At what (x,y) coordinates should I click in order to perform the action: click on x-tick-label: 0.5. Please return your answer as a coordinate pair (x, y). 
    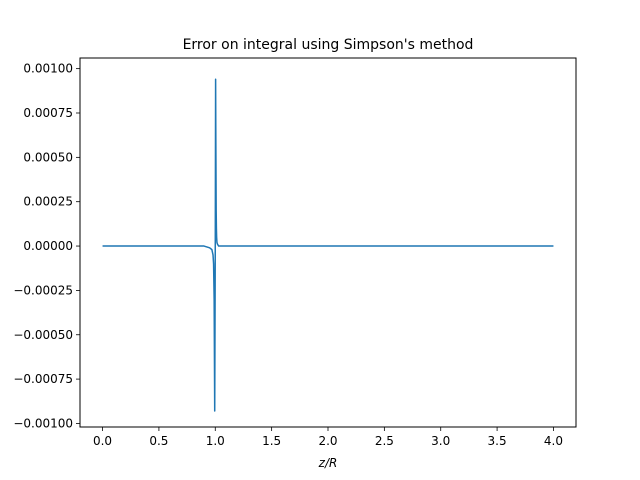
    Looking at the image, I should click on (158, 441).